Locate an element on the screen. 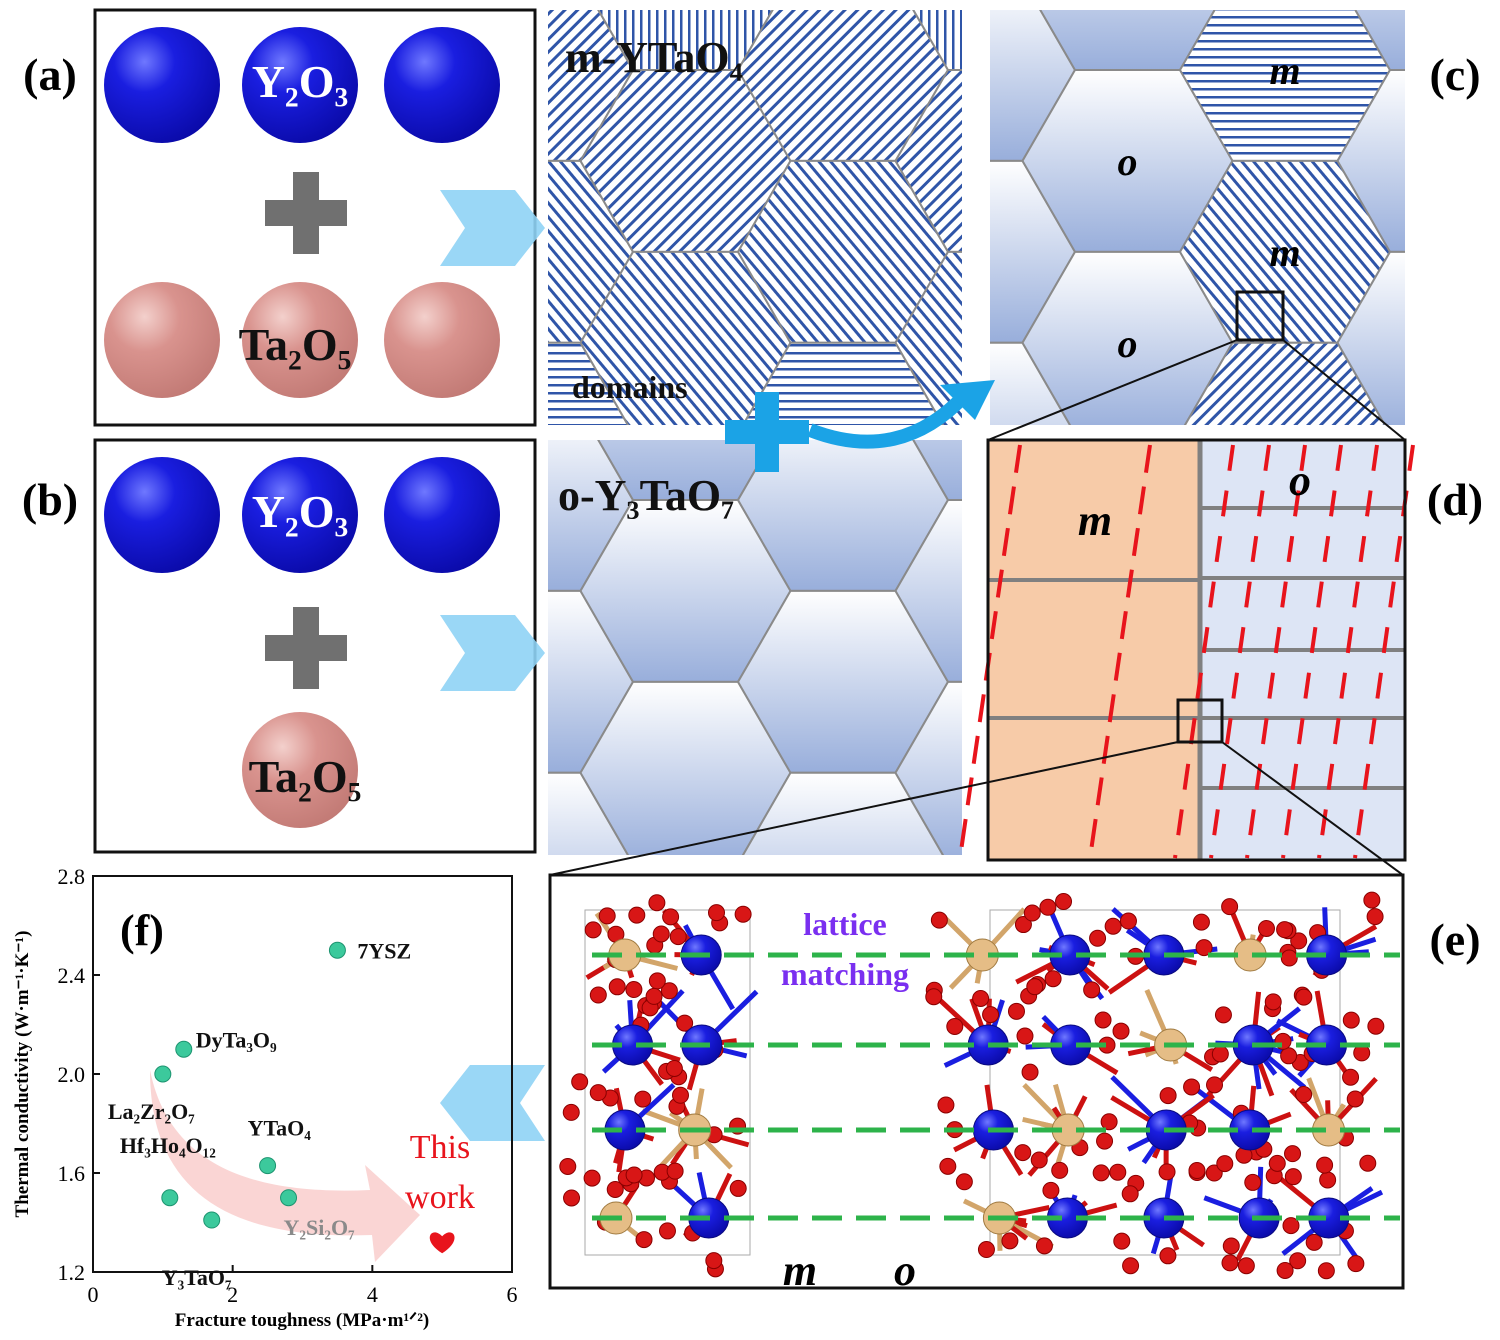  panel-box is located at coordinates (1196, 650).